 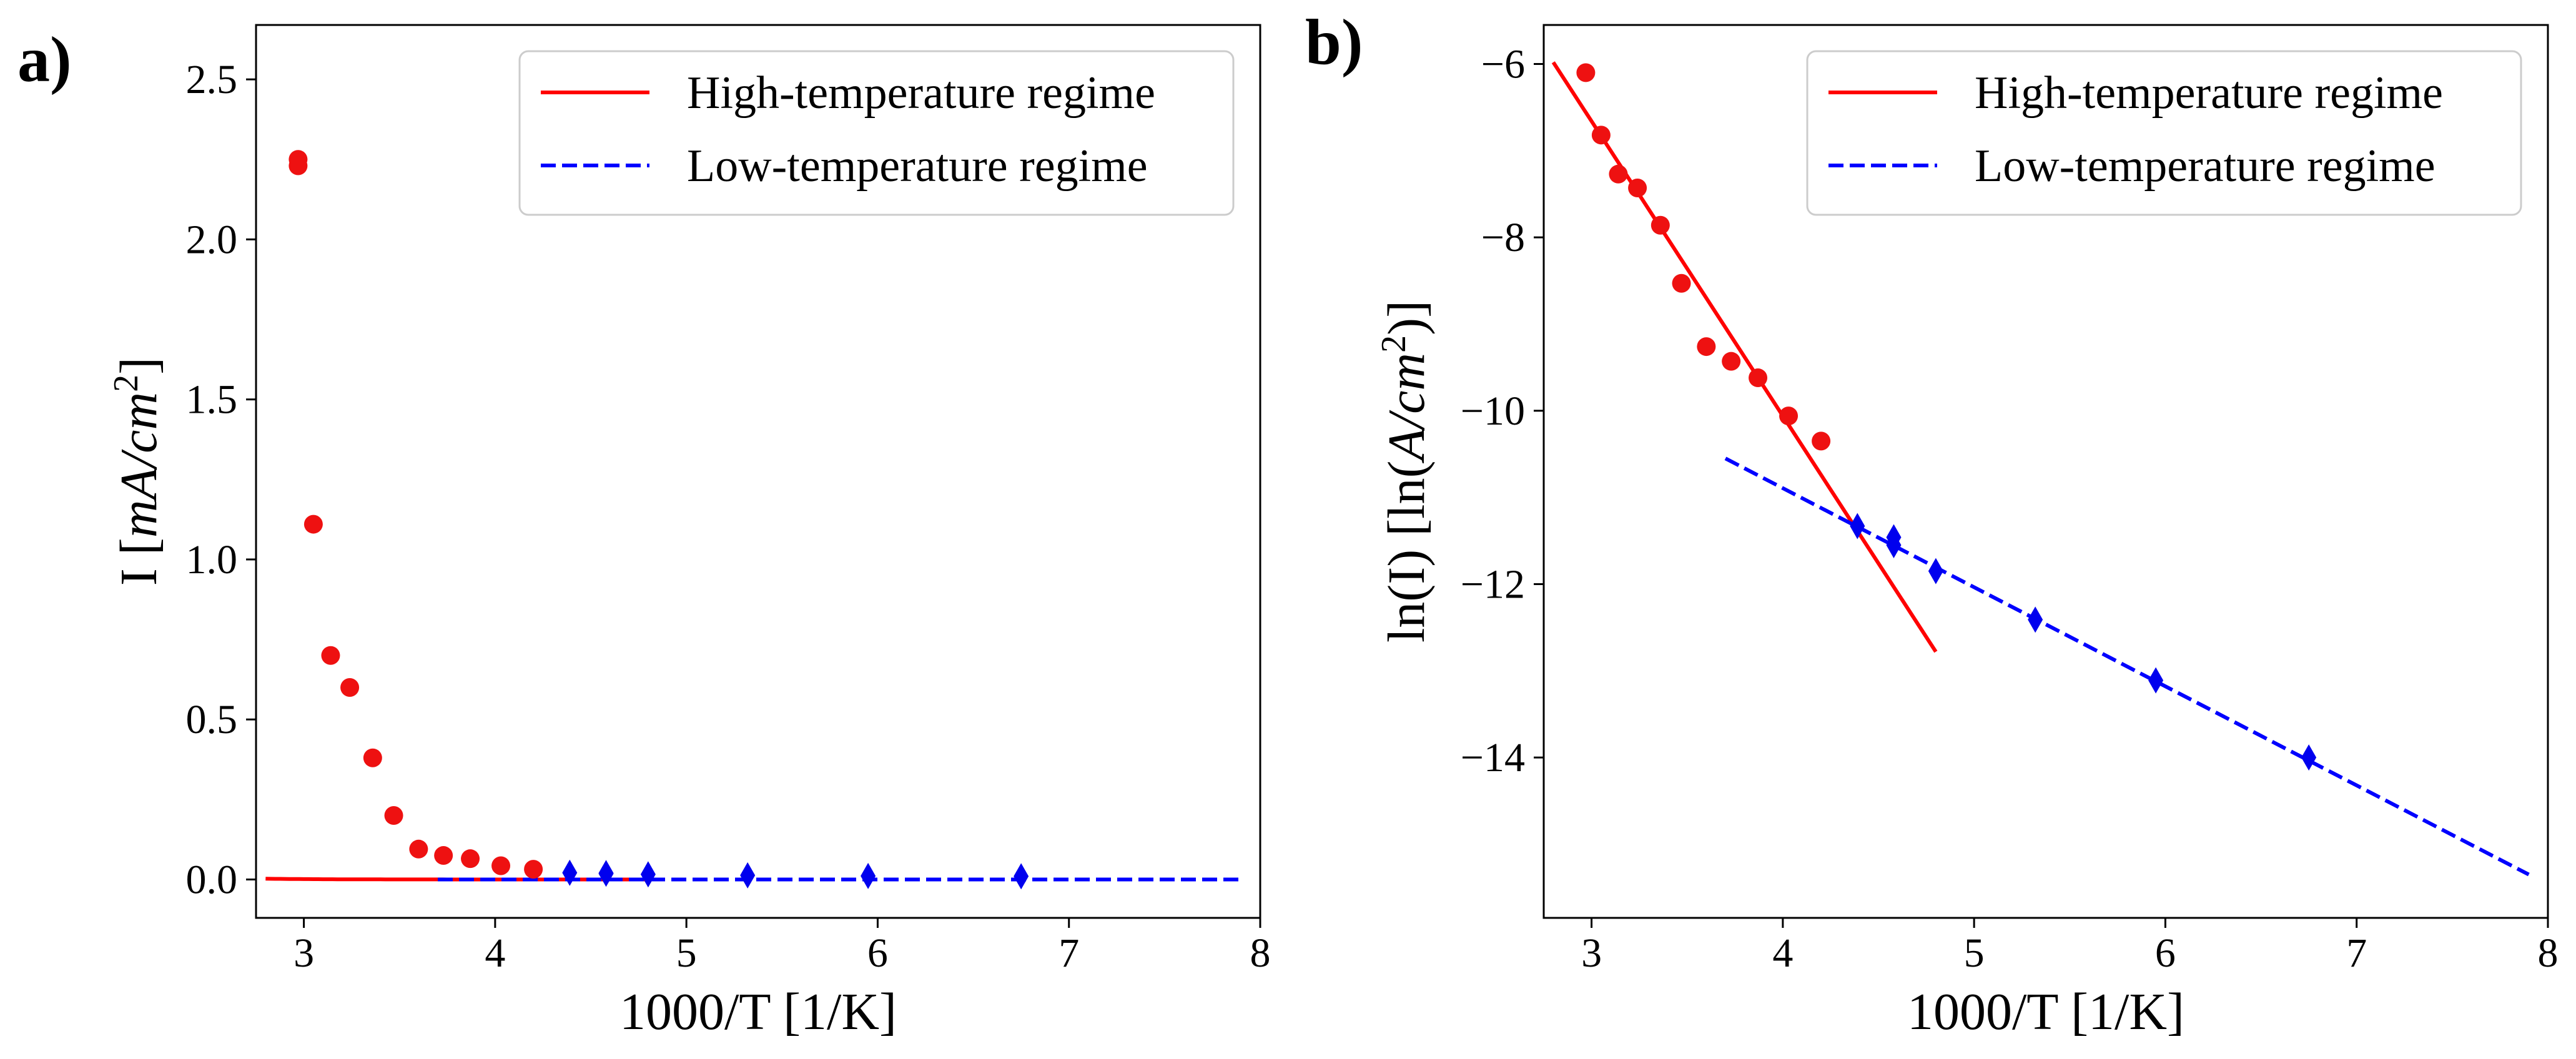 I want to click on panel-a-y-axis-label: I [mA/cm2], so click(x=138, y=471).